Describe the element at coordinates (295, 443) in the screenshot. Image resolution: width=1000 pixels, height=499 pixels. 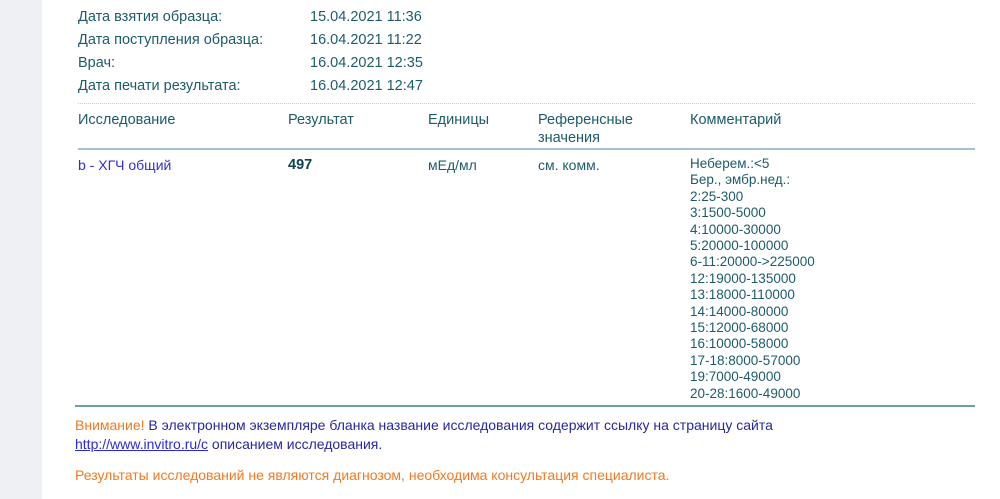
I see `after-link-text: описанием исследования.` at that location.